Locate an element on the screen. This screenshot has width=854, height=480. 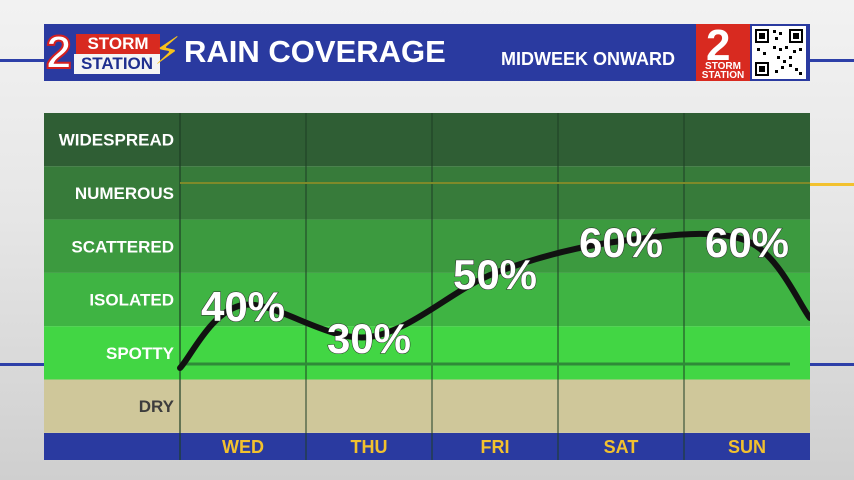
level-label: SPOTTY is located at coordinates (140, 353).